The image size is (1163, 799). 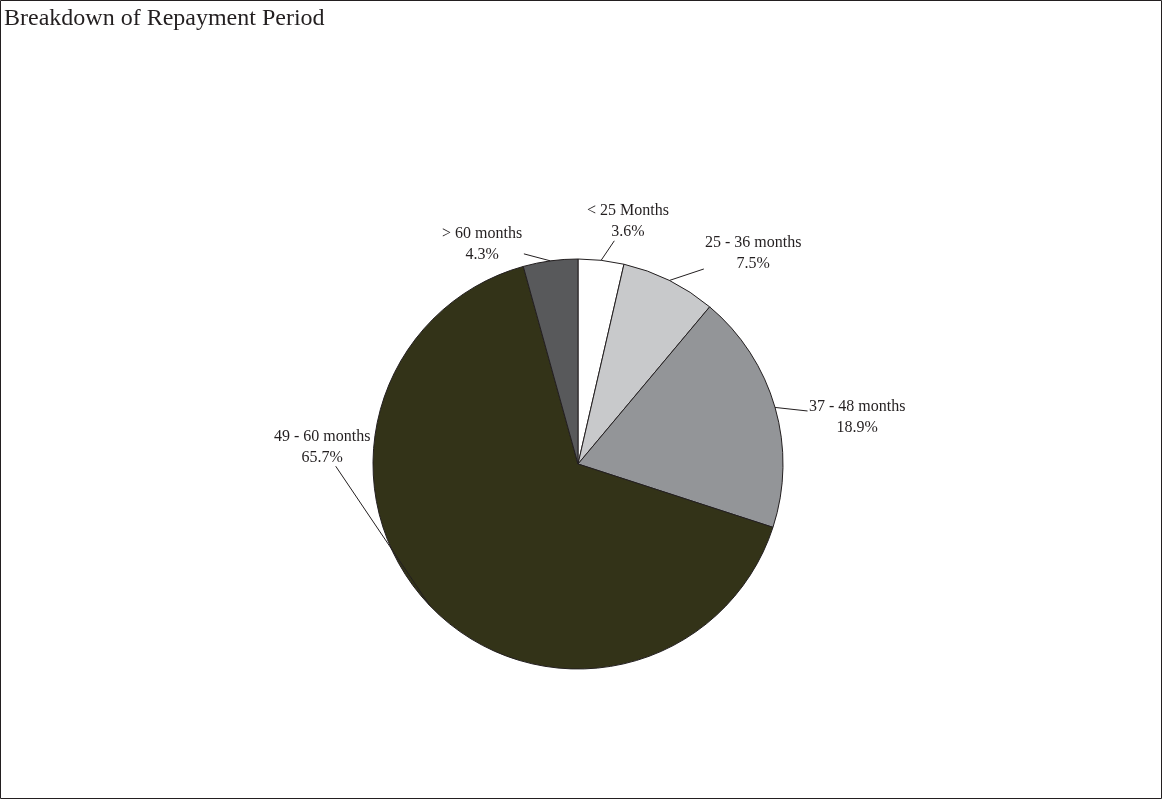 What do you see at coordinates (628, 230) in the screenshot?
I see `data-label: 3.6%` at bounding box center [628, 230].